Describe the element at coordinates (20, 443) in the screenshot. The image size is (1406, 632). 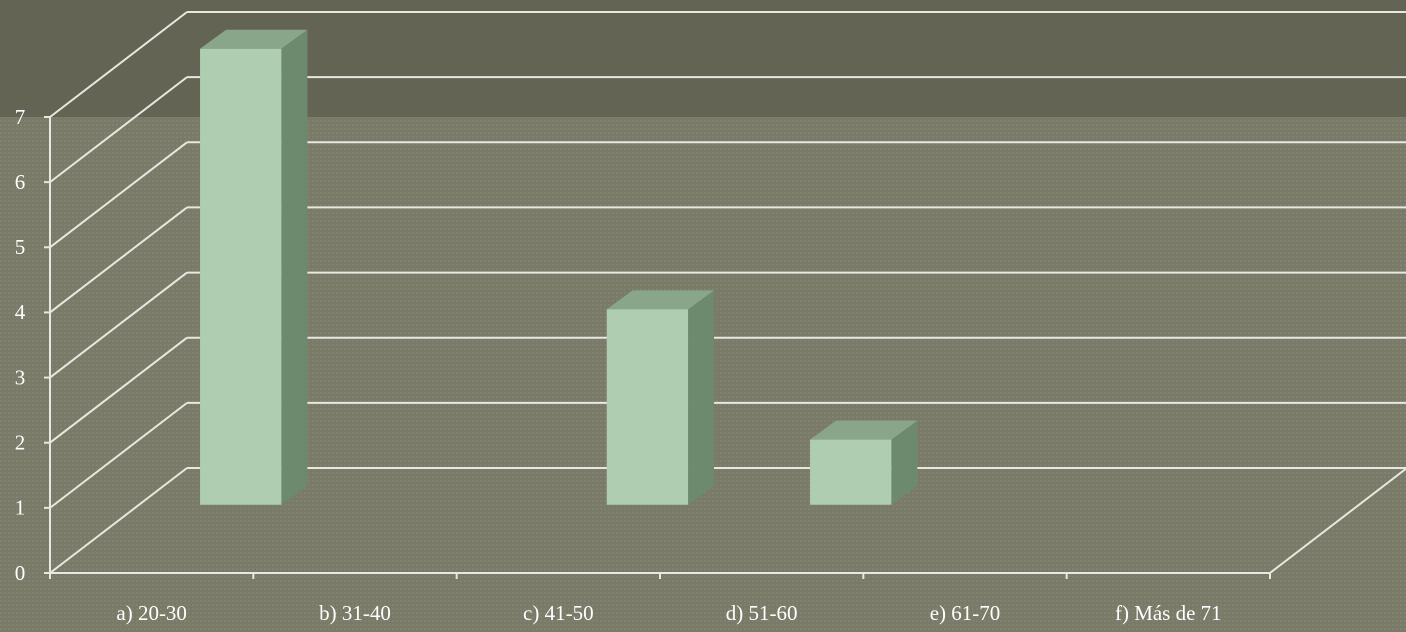
I see `y-tick-label: 2` at that location.